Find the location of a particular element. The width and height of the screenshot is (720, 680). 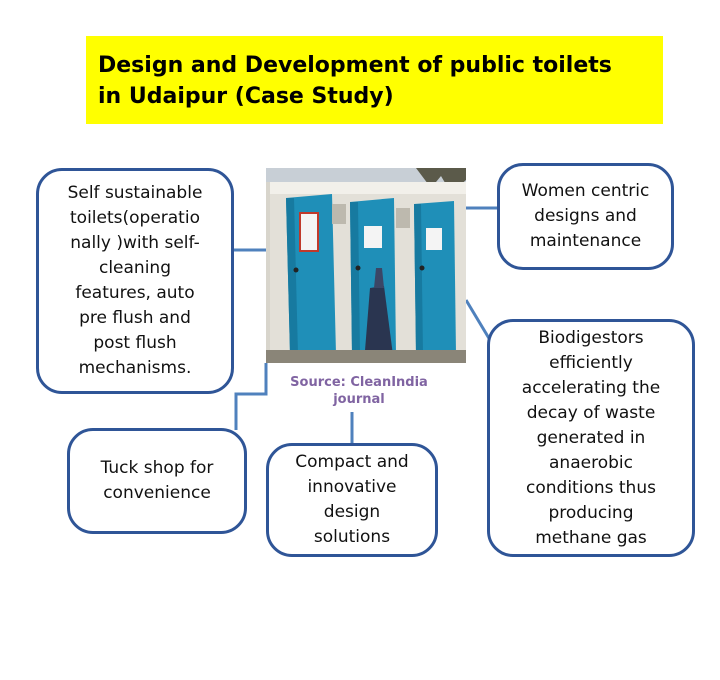

public-toilet-photo is located at coordinates (366, 265).